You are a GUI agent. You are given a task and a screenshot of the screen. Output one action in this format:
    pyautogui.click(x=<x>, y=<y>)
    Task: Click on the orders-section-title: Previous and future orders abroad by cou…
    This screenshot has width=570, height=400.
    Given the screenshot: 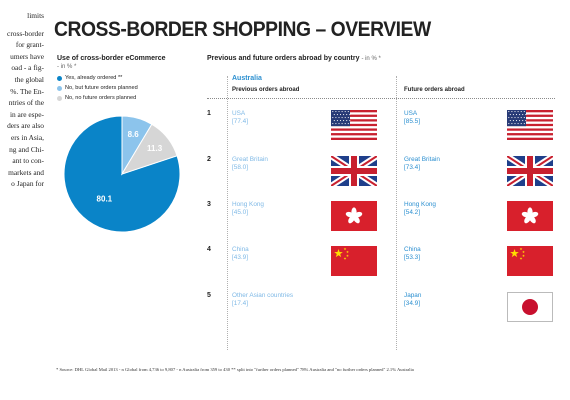 What is the action you would take?
    pyautogui.click(x=294, y=58)
    